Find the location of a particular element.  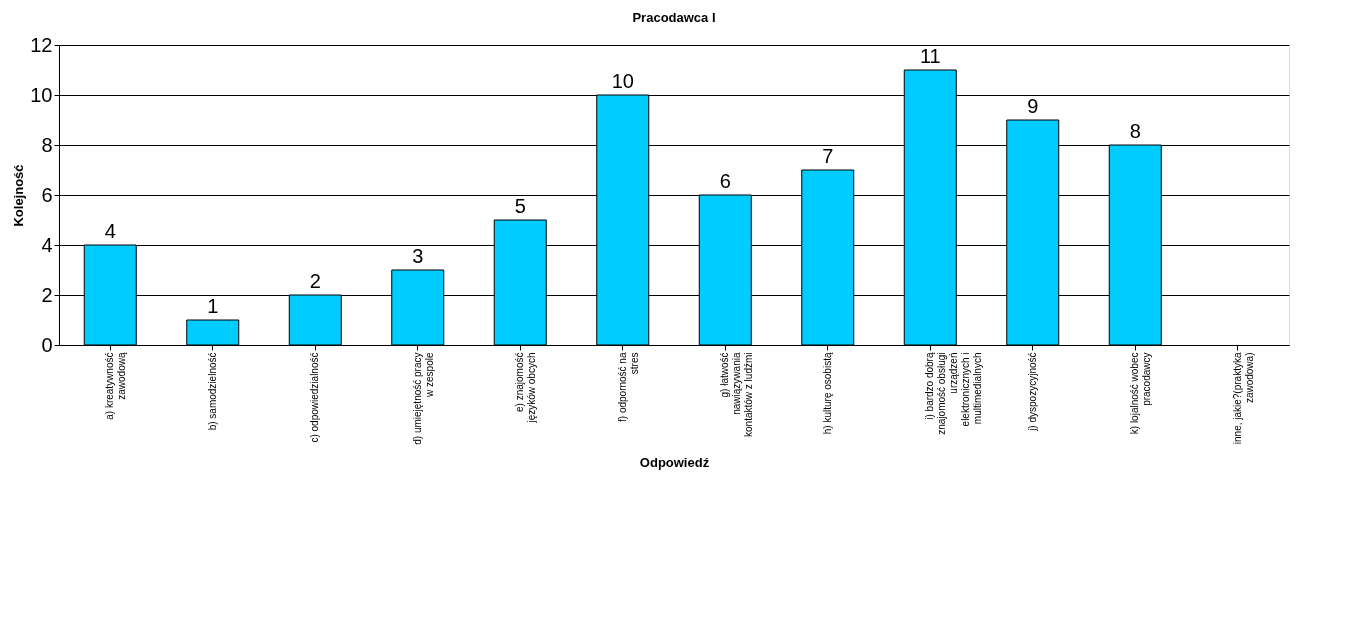

x-tick-label: k) lojalność wobec pracodawcy is located at coordinates (1141, 393).